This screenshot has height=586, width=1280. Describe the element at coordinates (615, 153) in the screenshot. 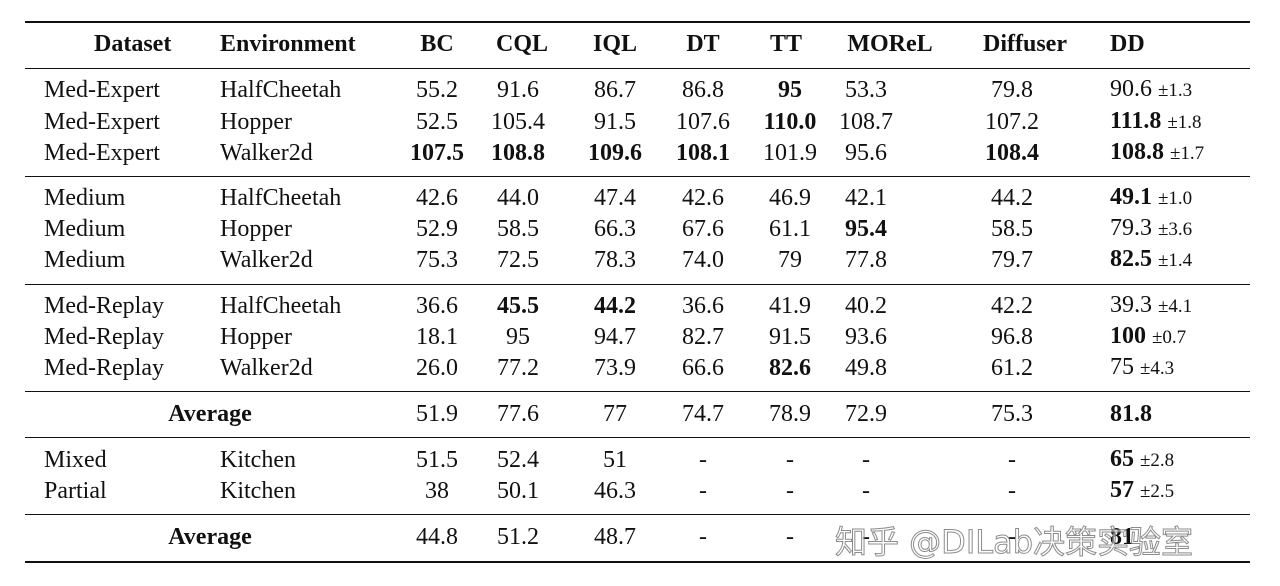

I see `table-cell: 109.6` at that location.